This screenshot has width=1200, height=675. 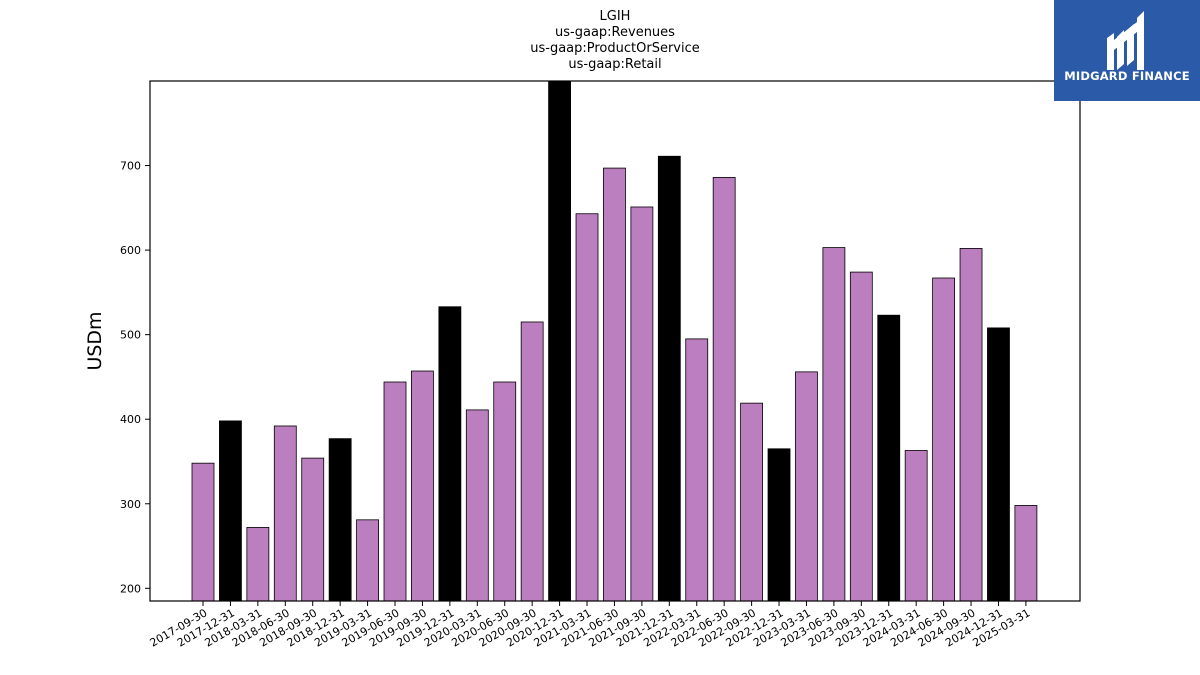 What do you see at coordinates (95, 340) in the screenshot?
I see `y-axis-label: USDm` at bounding box center [95, 340].